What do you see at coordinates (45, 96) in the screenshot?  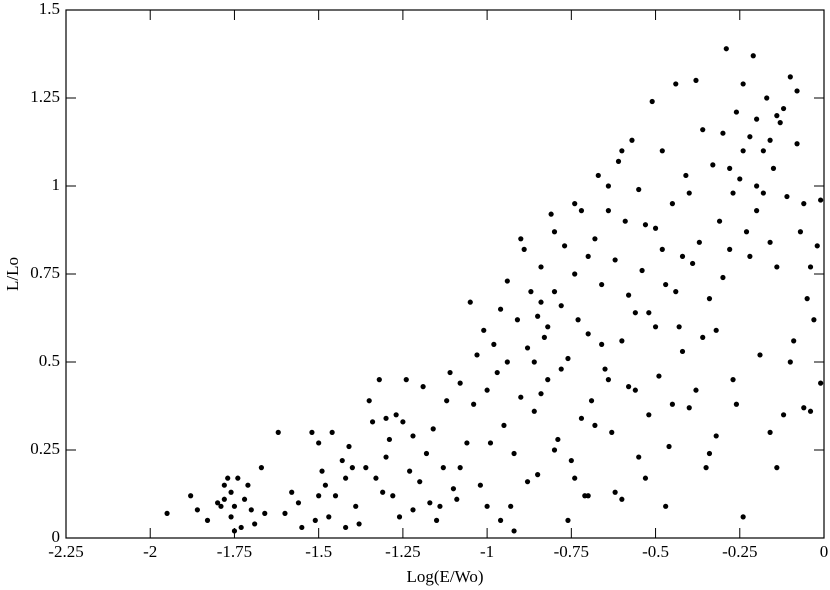 I see `y-tick-label: 1.25` at bounding box center [45, 96].